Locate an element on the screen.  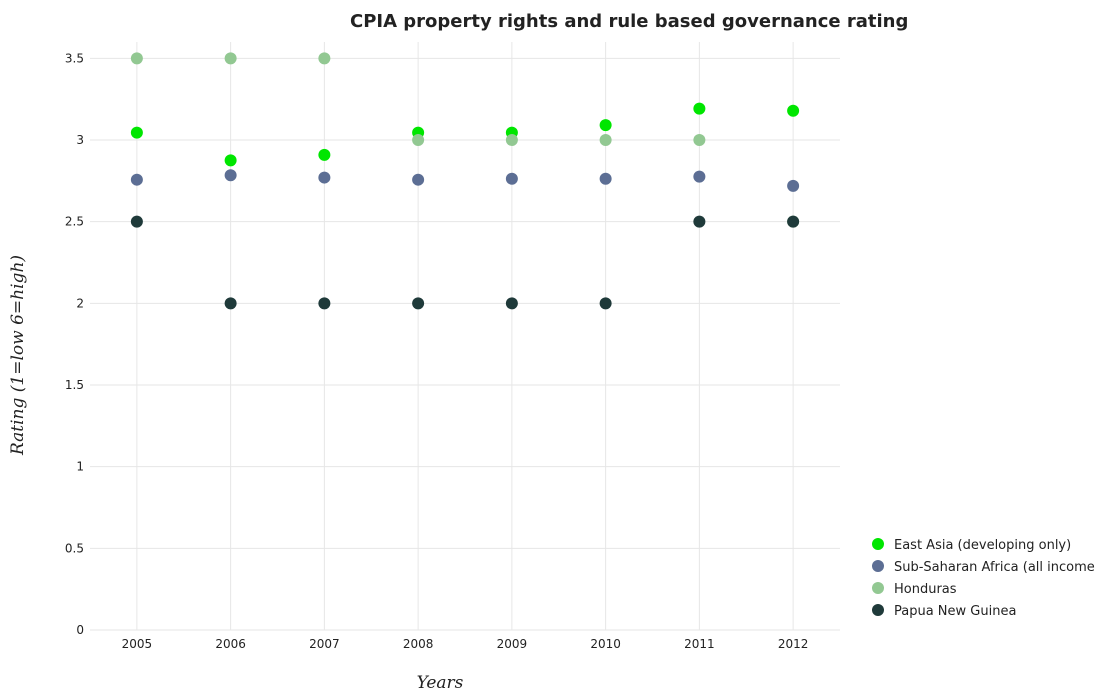
y-tick-label: 2 is located at coordinates (80, 303).